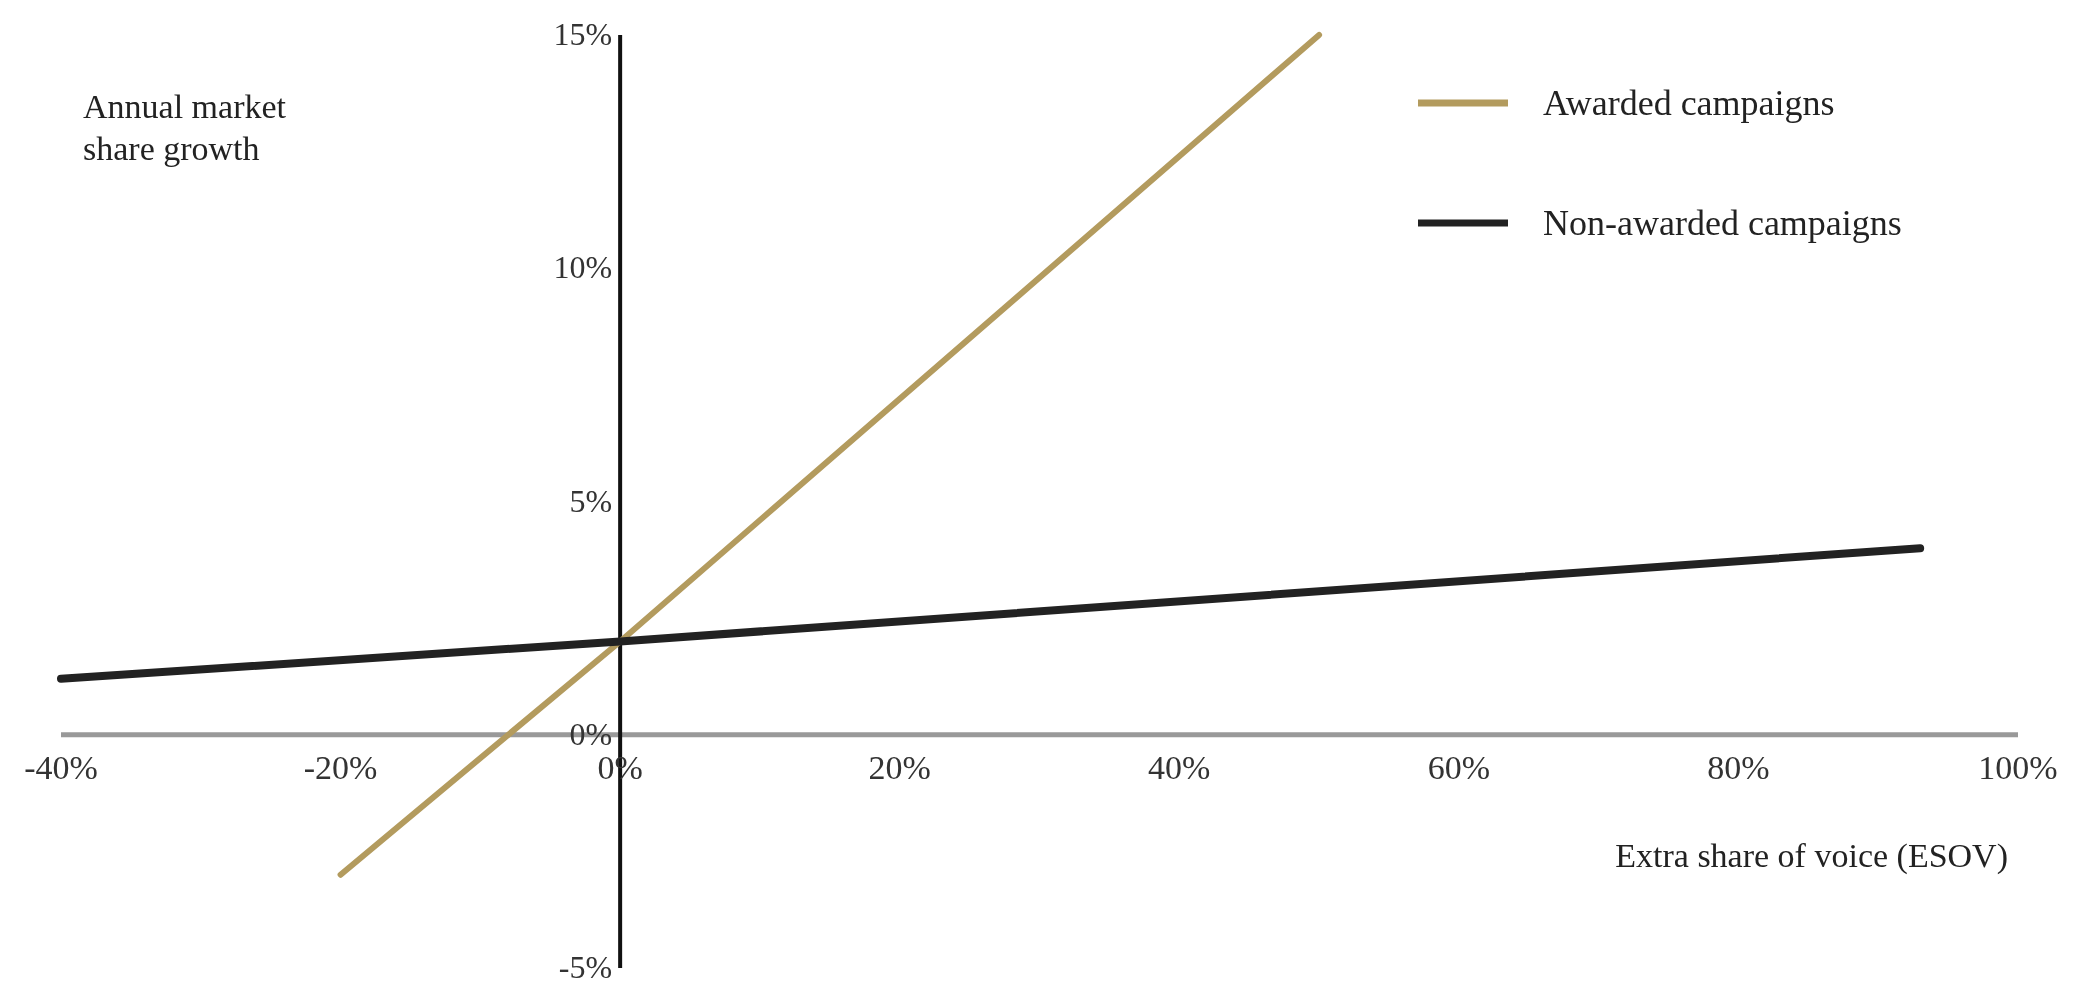 This screenshot has width=2084, height=994. What do you see at coordinates (185, 127) in the screenshot?
I see `y-axis-title: Annual market share growth` at bounding box center [185, 127].